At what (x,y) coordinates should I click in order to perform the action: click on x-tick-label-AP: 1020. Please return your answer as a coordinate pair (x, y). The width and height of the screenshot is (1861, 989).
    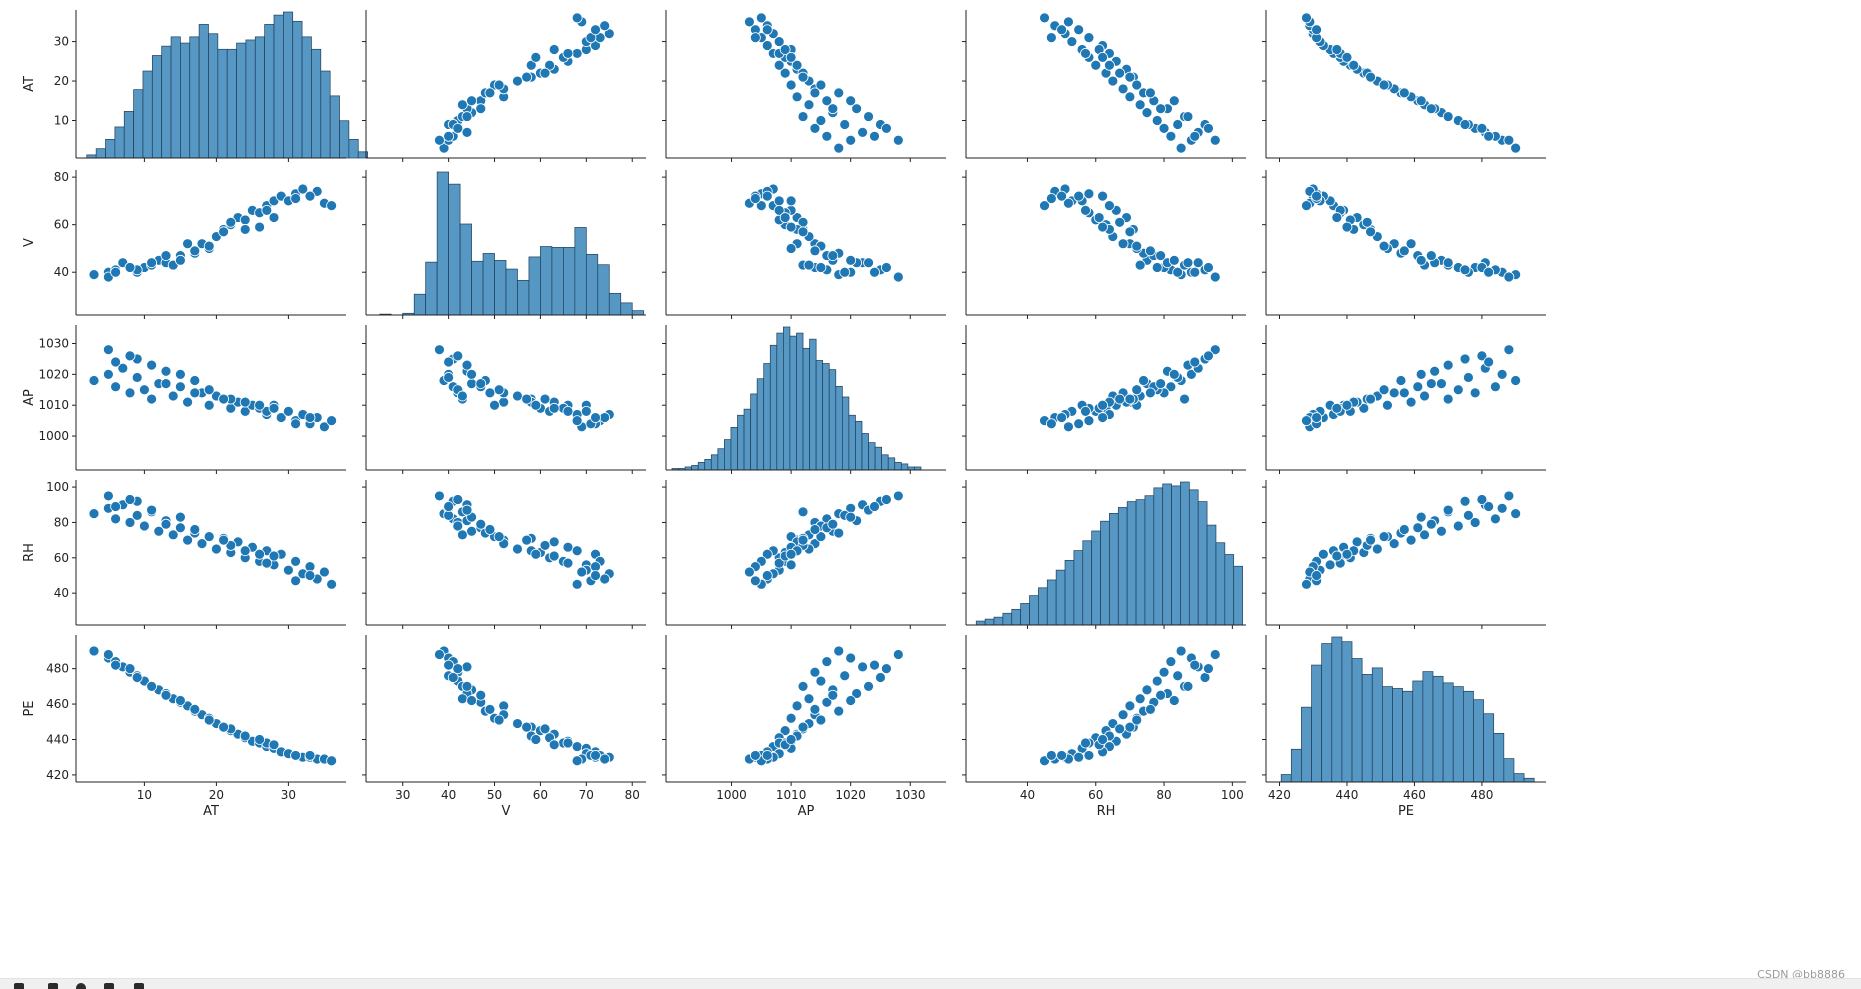
    Looking at the image, I should click on (850, 795).